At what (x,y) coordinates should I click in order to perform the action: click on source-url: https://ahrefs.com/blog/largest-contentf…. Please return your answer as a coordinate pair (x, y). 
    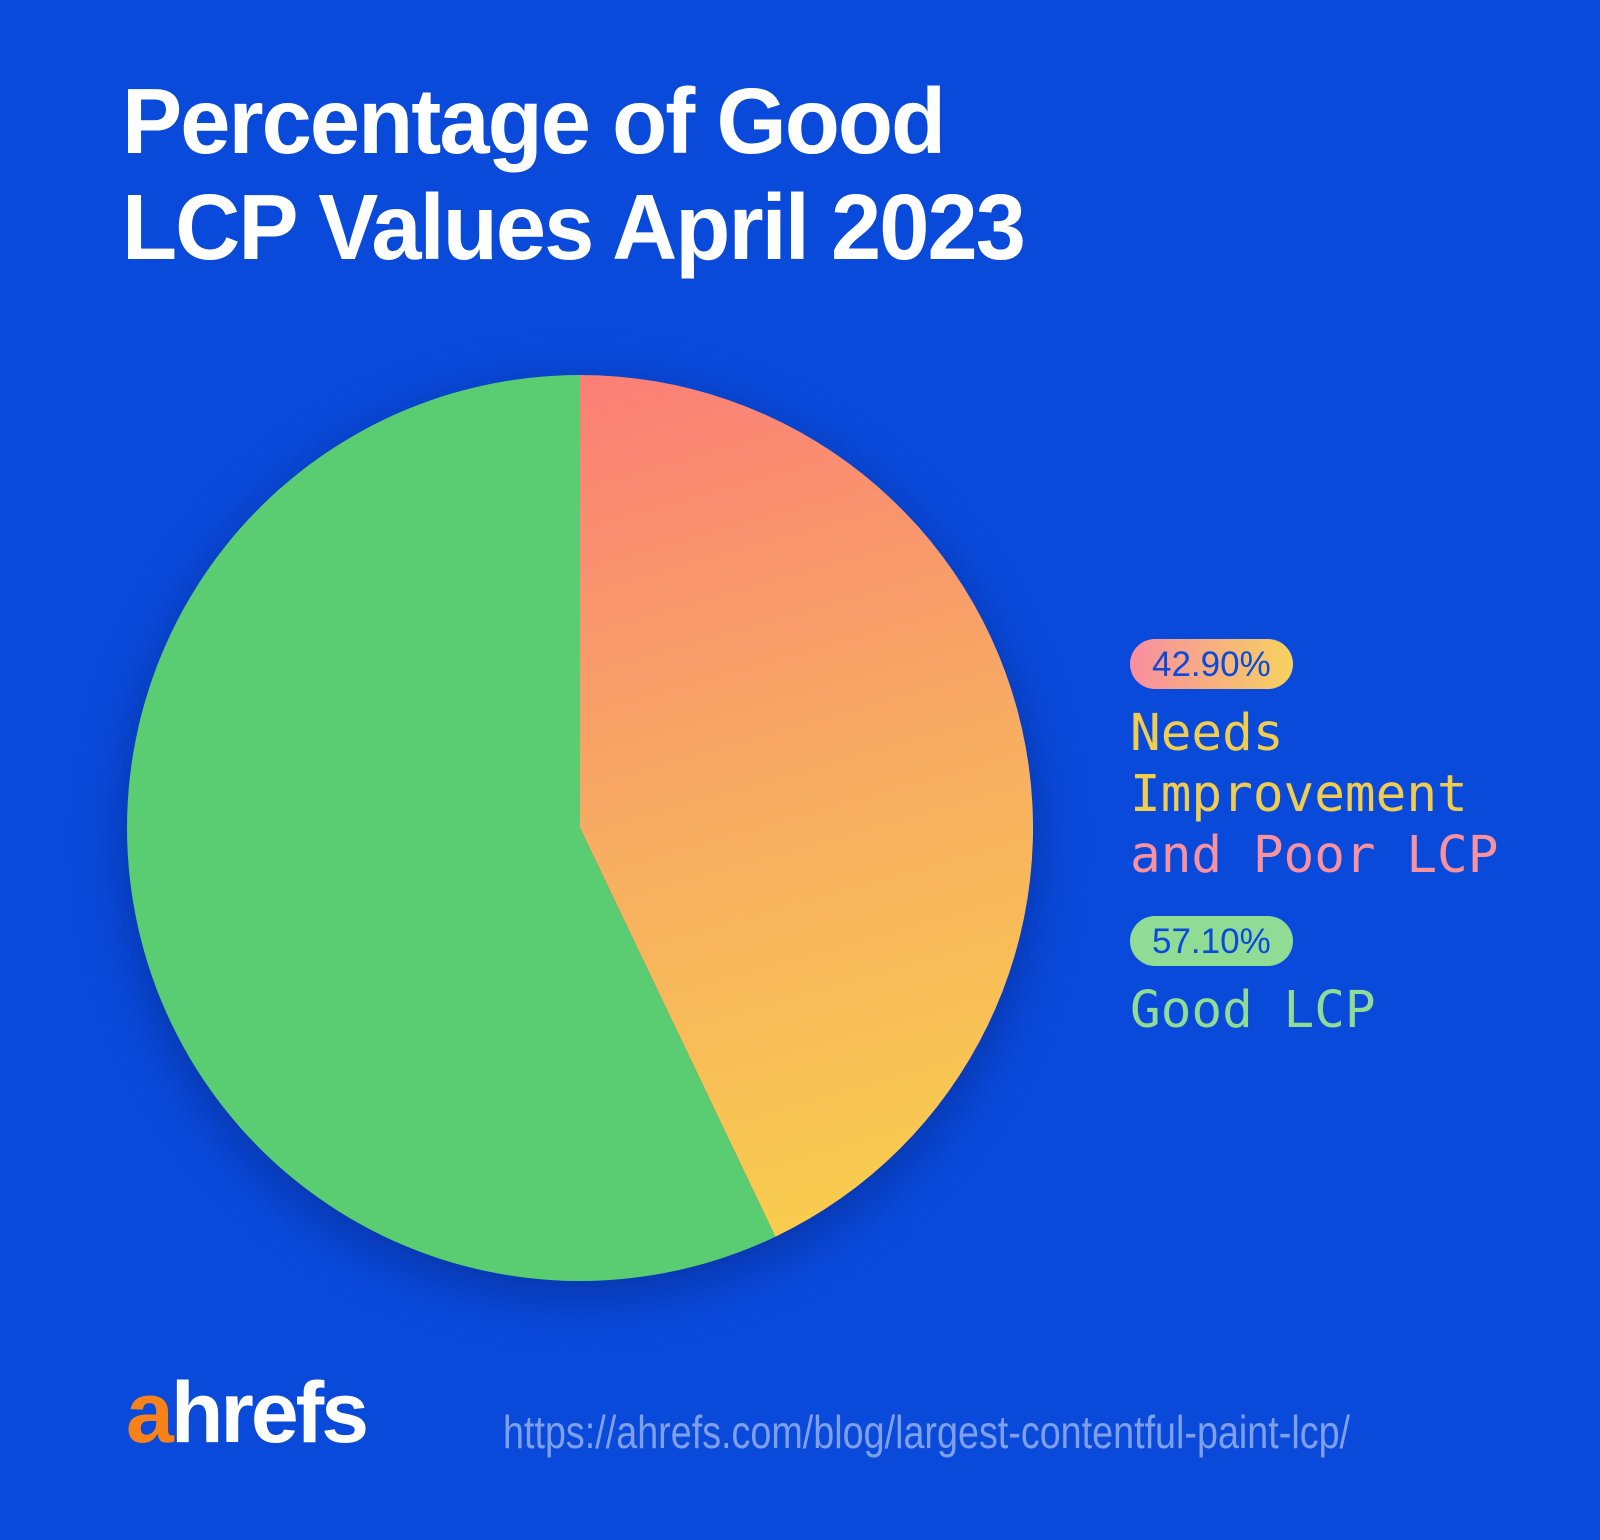
    Looking at the image, I should click on (927, 1432).